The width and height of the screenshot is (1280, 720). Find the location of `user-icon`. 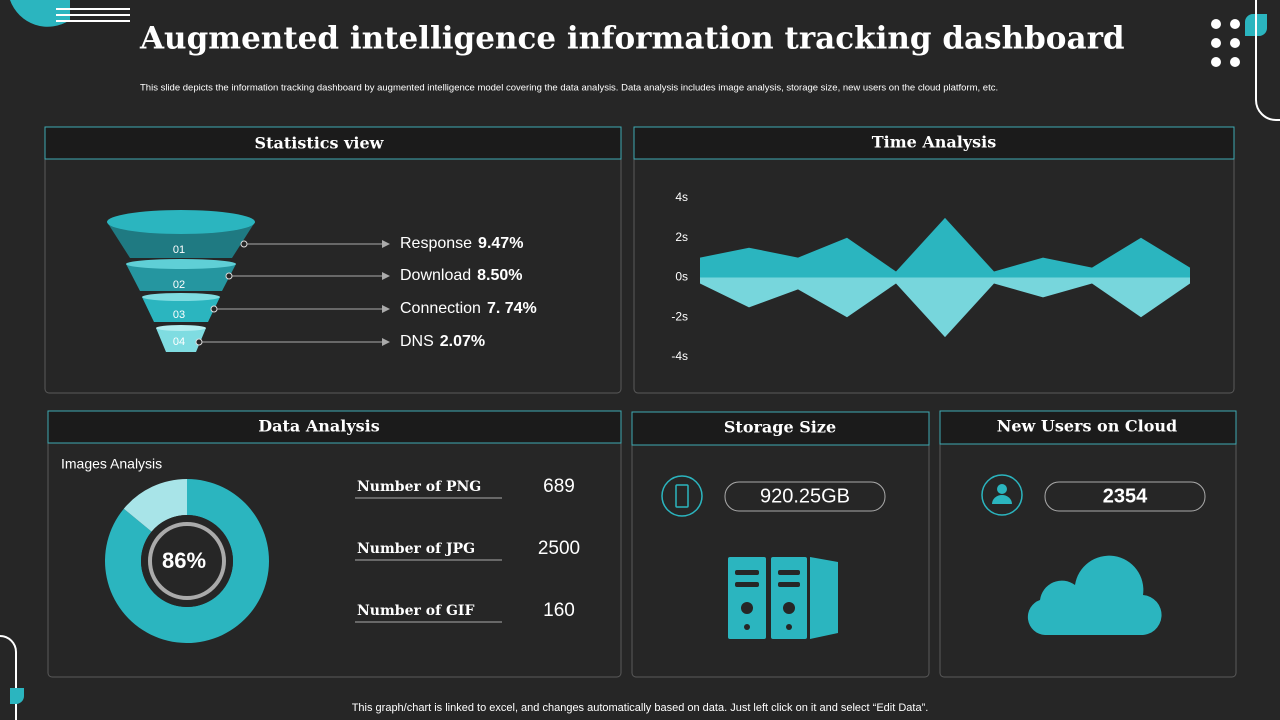

user-icon is located at coordinates (1002, 494).